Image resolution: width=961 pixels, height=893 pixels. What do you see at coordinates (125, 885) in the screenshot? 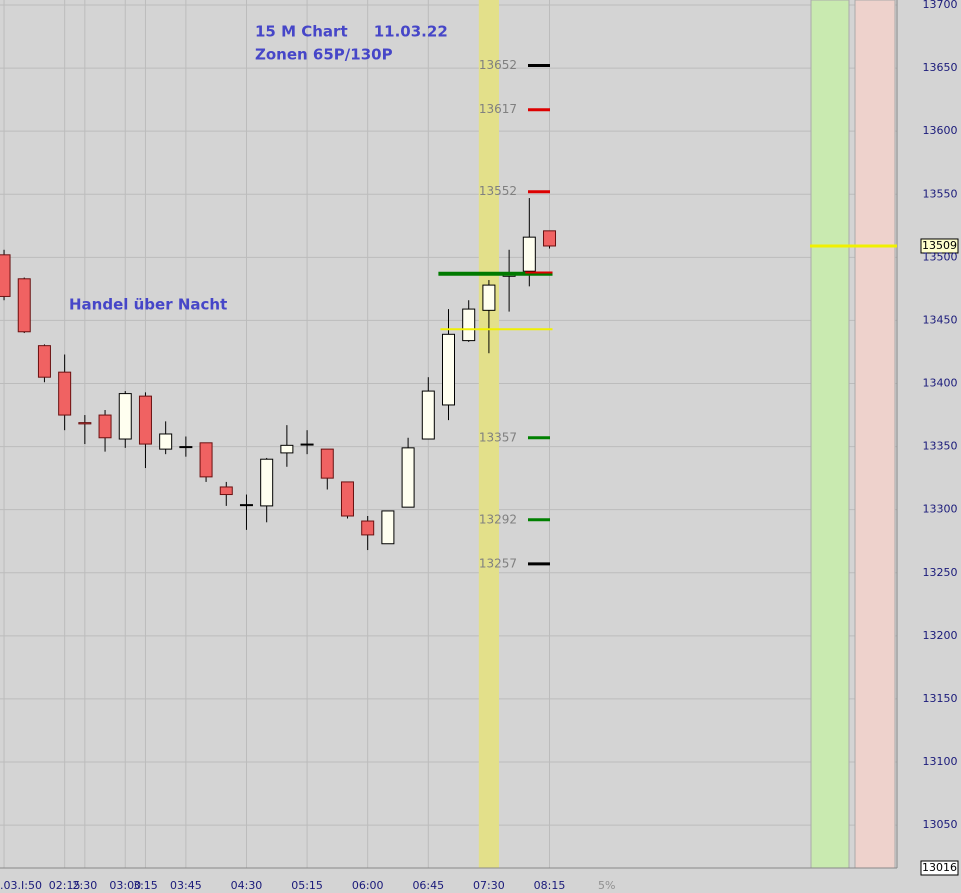
I see `x-tick-label: 03:00` at bounding box center [125, 885].